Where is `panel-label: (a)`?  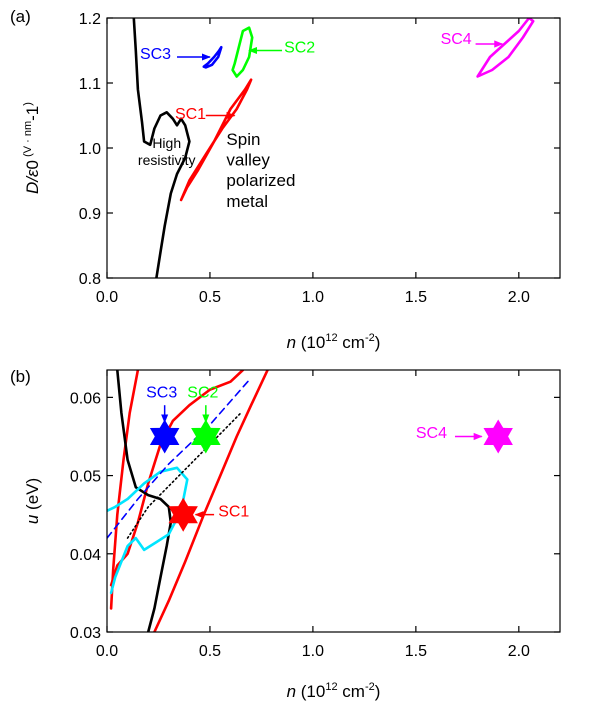 panel-label: (a) is located at coordinates (20, 16).